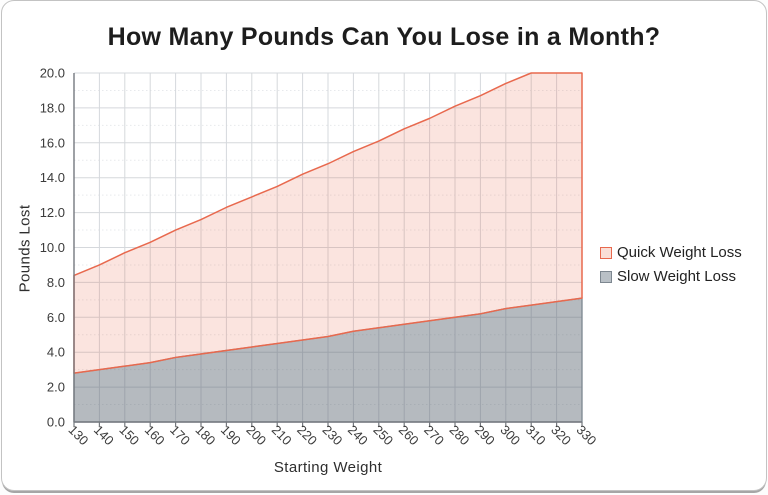 Image resolution: width=768 pixels, height=495 pixels. Describe the element at coordinates (561, 435) in the screenshot. I see `x-tick-label: 320` at that location.